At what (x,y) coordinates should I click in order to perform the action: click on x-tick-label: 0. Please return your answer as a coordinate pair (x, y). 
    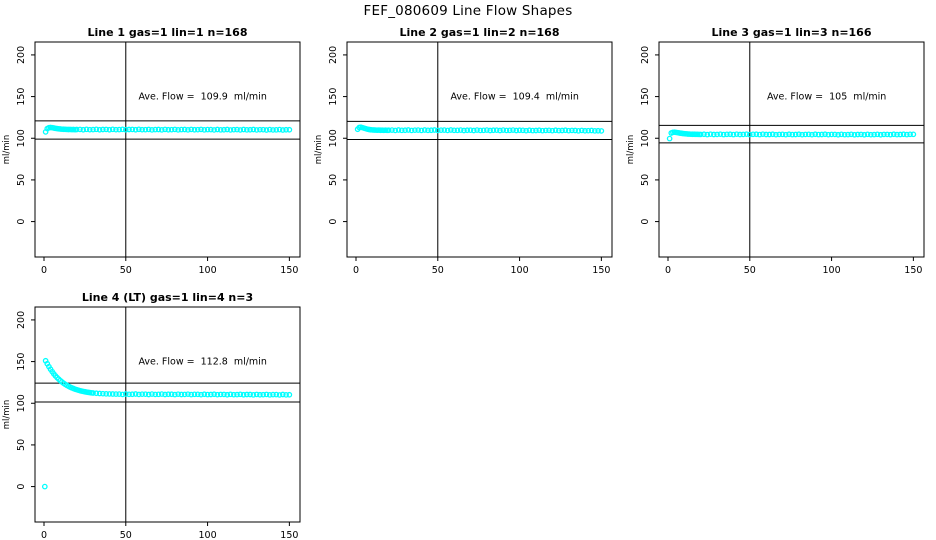
    Looking at the image, I should click on (44, 535).